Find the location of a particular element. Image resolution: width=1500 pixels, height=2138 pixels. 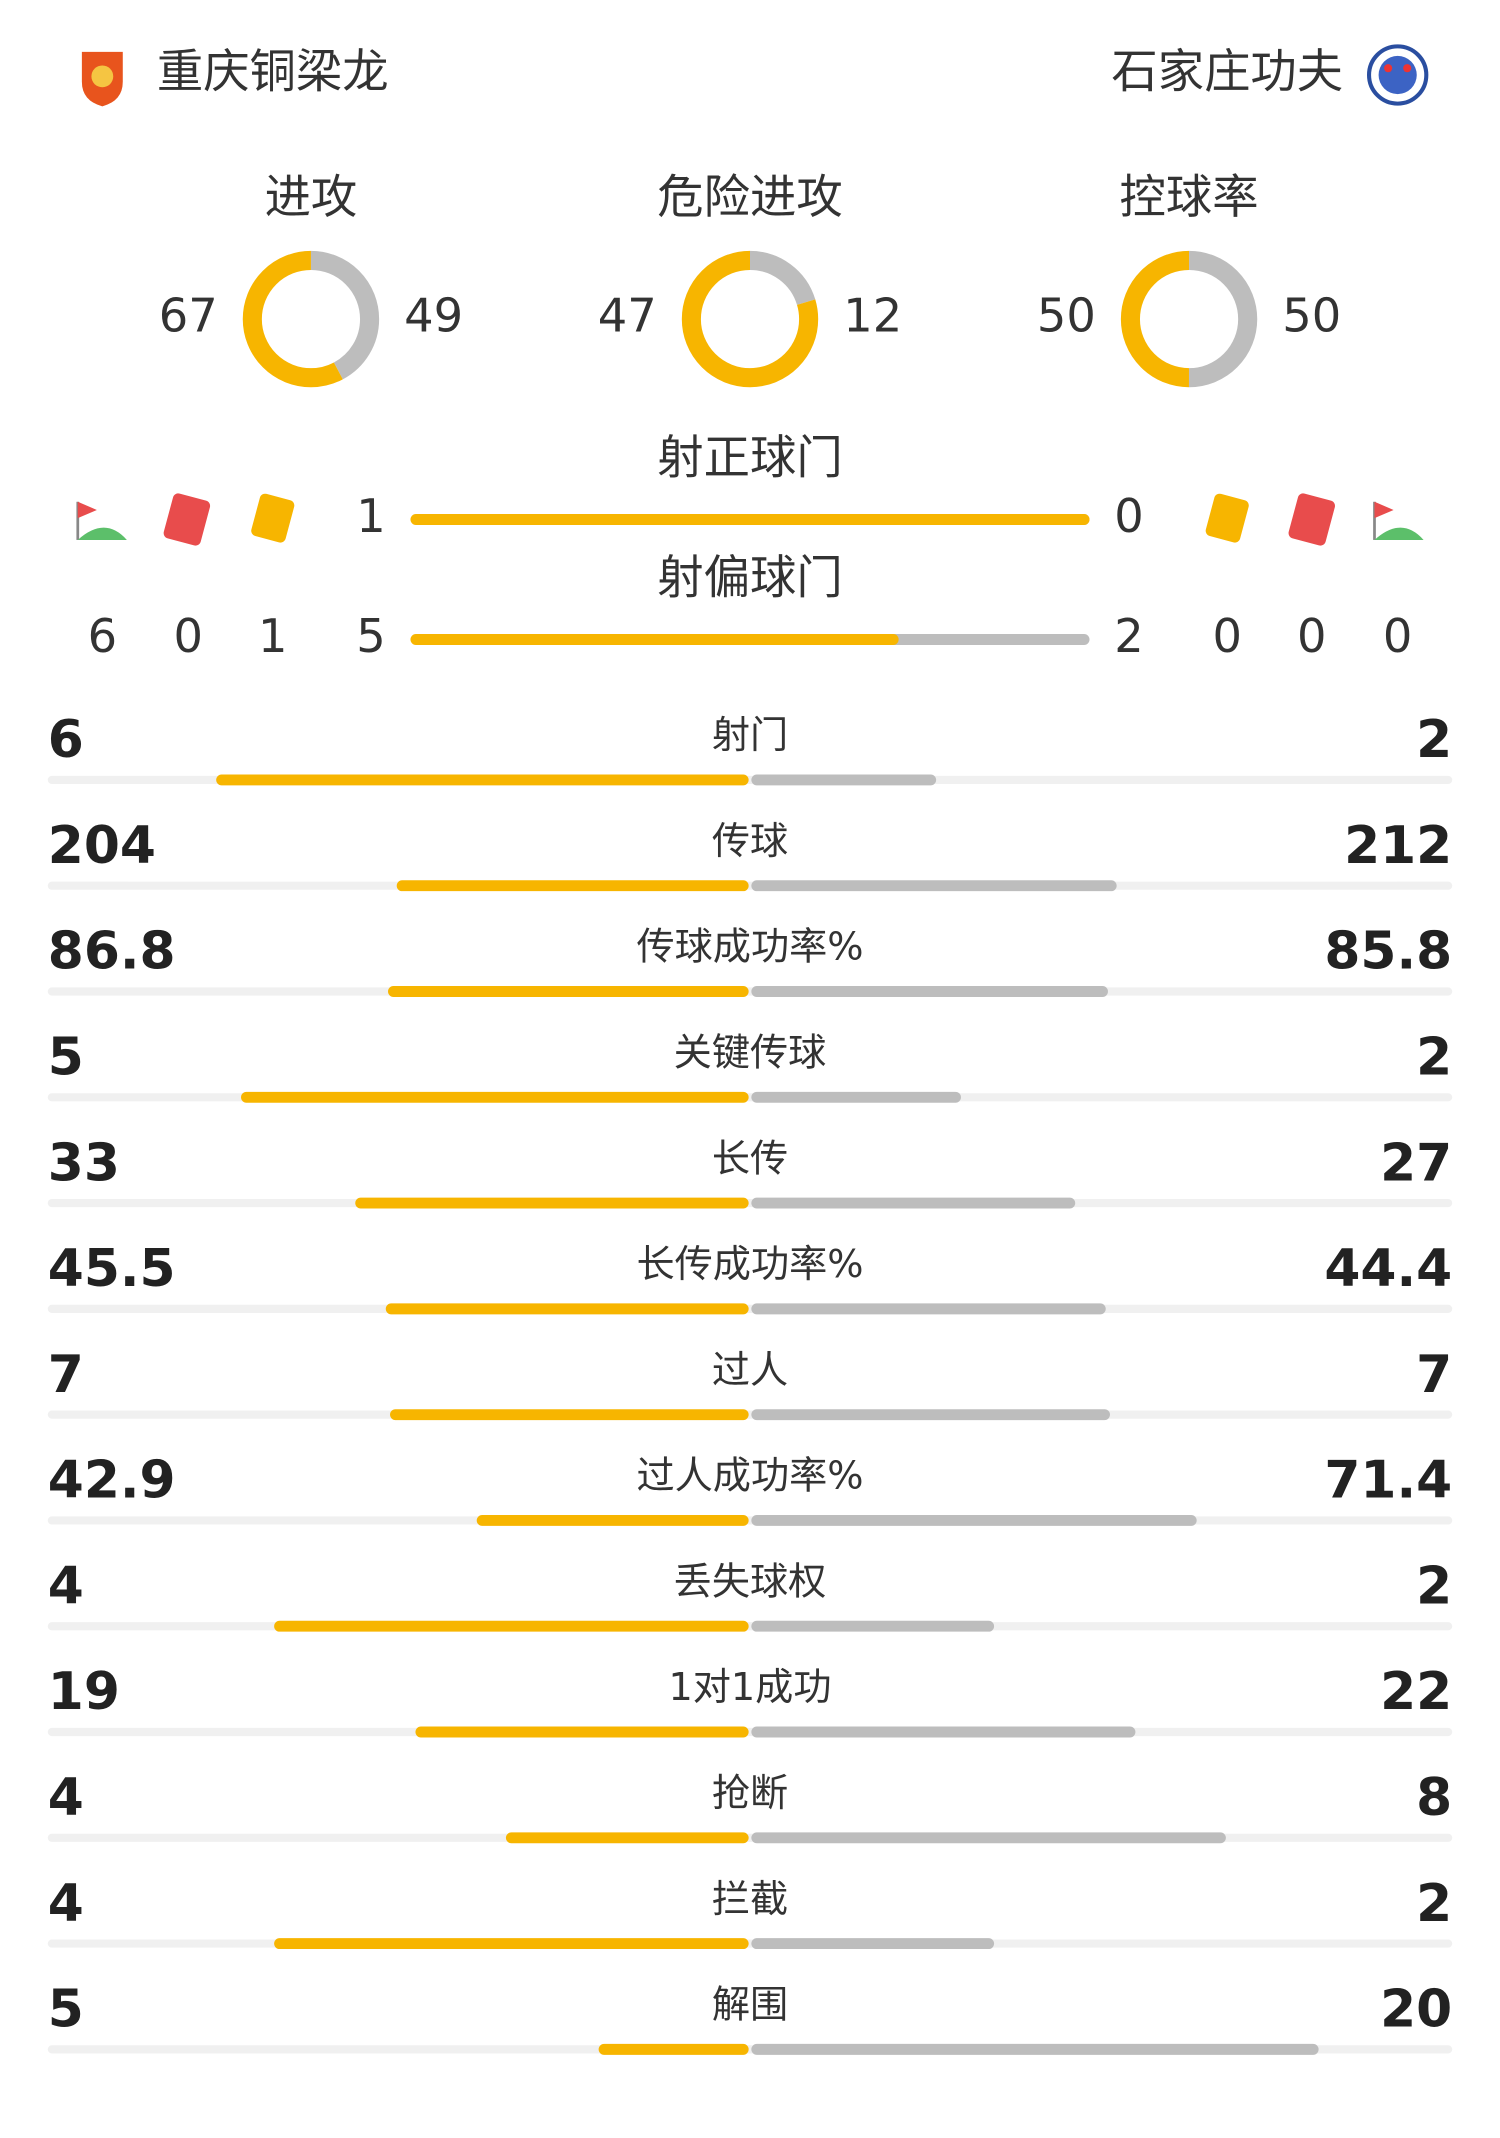

away-corners: 0 is located at coordinates (1398, 636).